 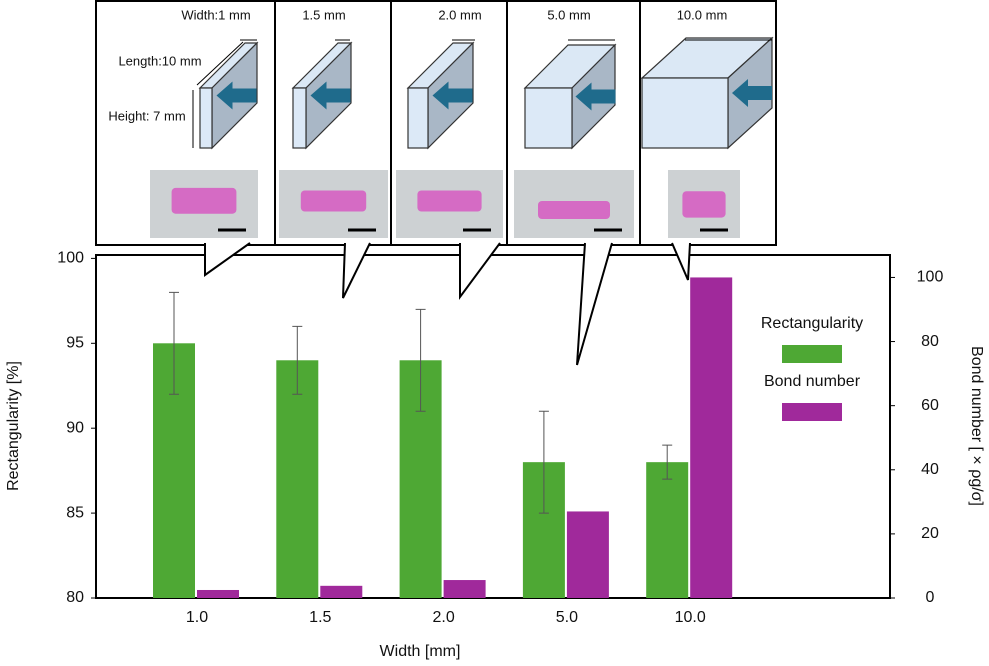 What do you see at coordinates (568, 14) in the screenshot?
I see `annotation: 5.0 mm` at bounding box center [568, 14].